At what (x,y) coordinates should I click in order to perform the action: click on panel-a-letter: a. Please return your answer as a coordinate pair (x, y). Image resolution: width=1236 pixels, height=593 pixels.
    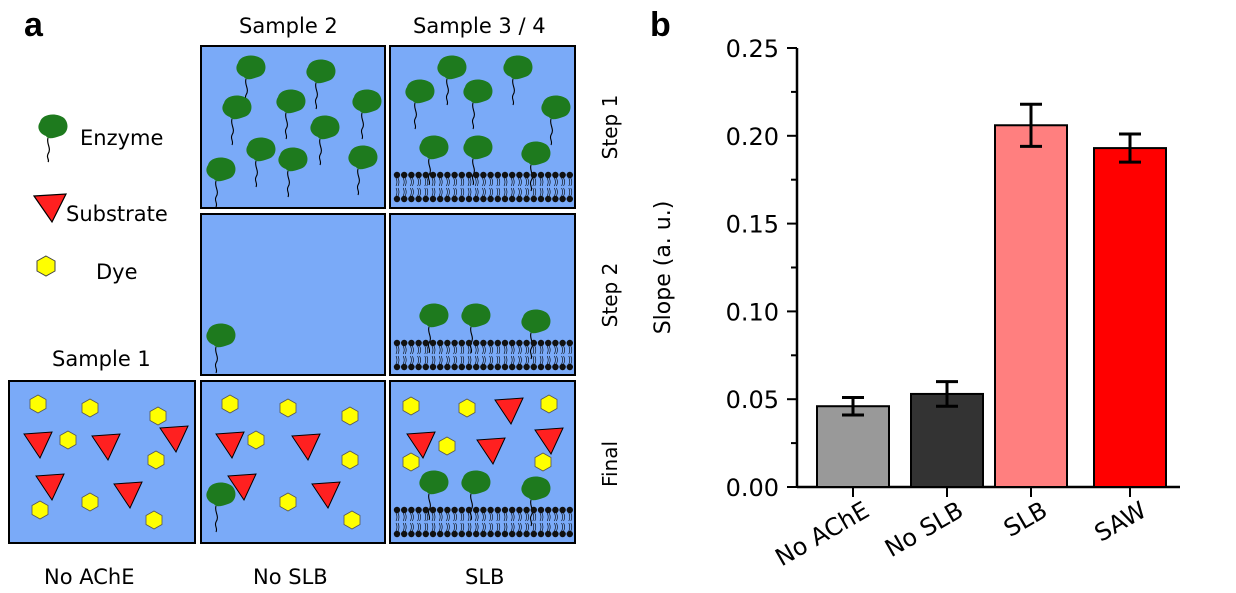
    Looking at the image, I should click on (33, 25).